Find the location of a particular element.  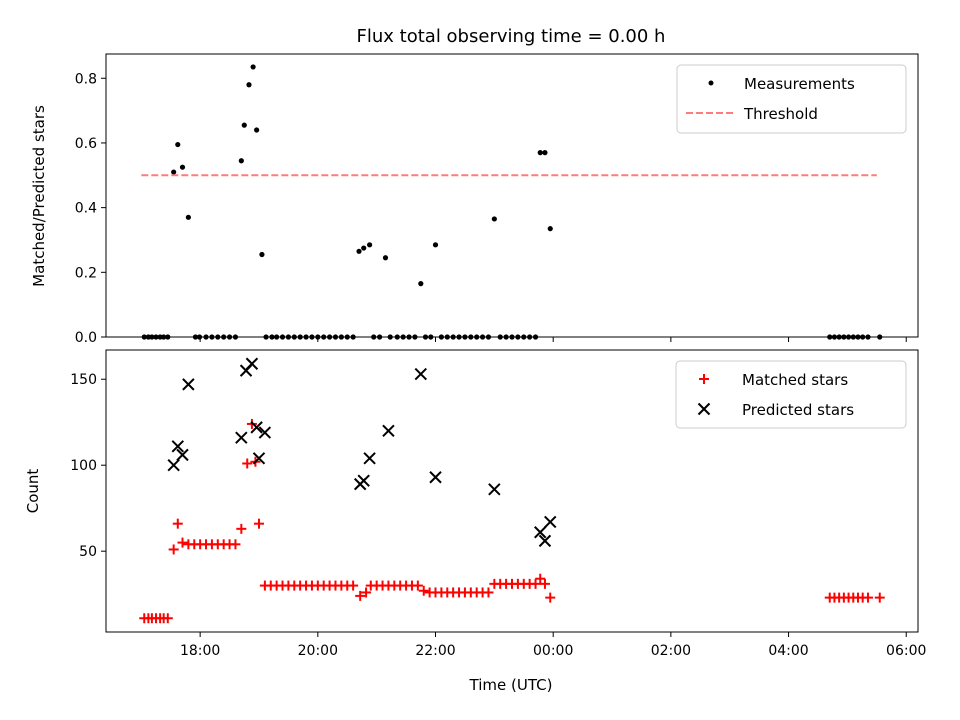

legend-measurements-label: Measurements is located at coordinates (799, 84).